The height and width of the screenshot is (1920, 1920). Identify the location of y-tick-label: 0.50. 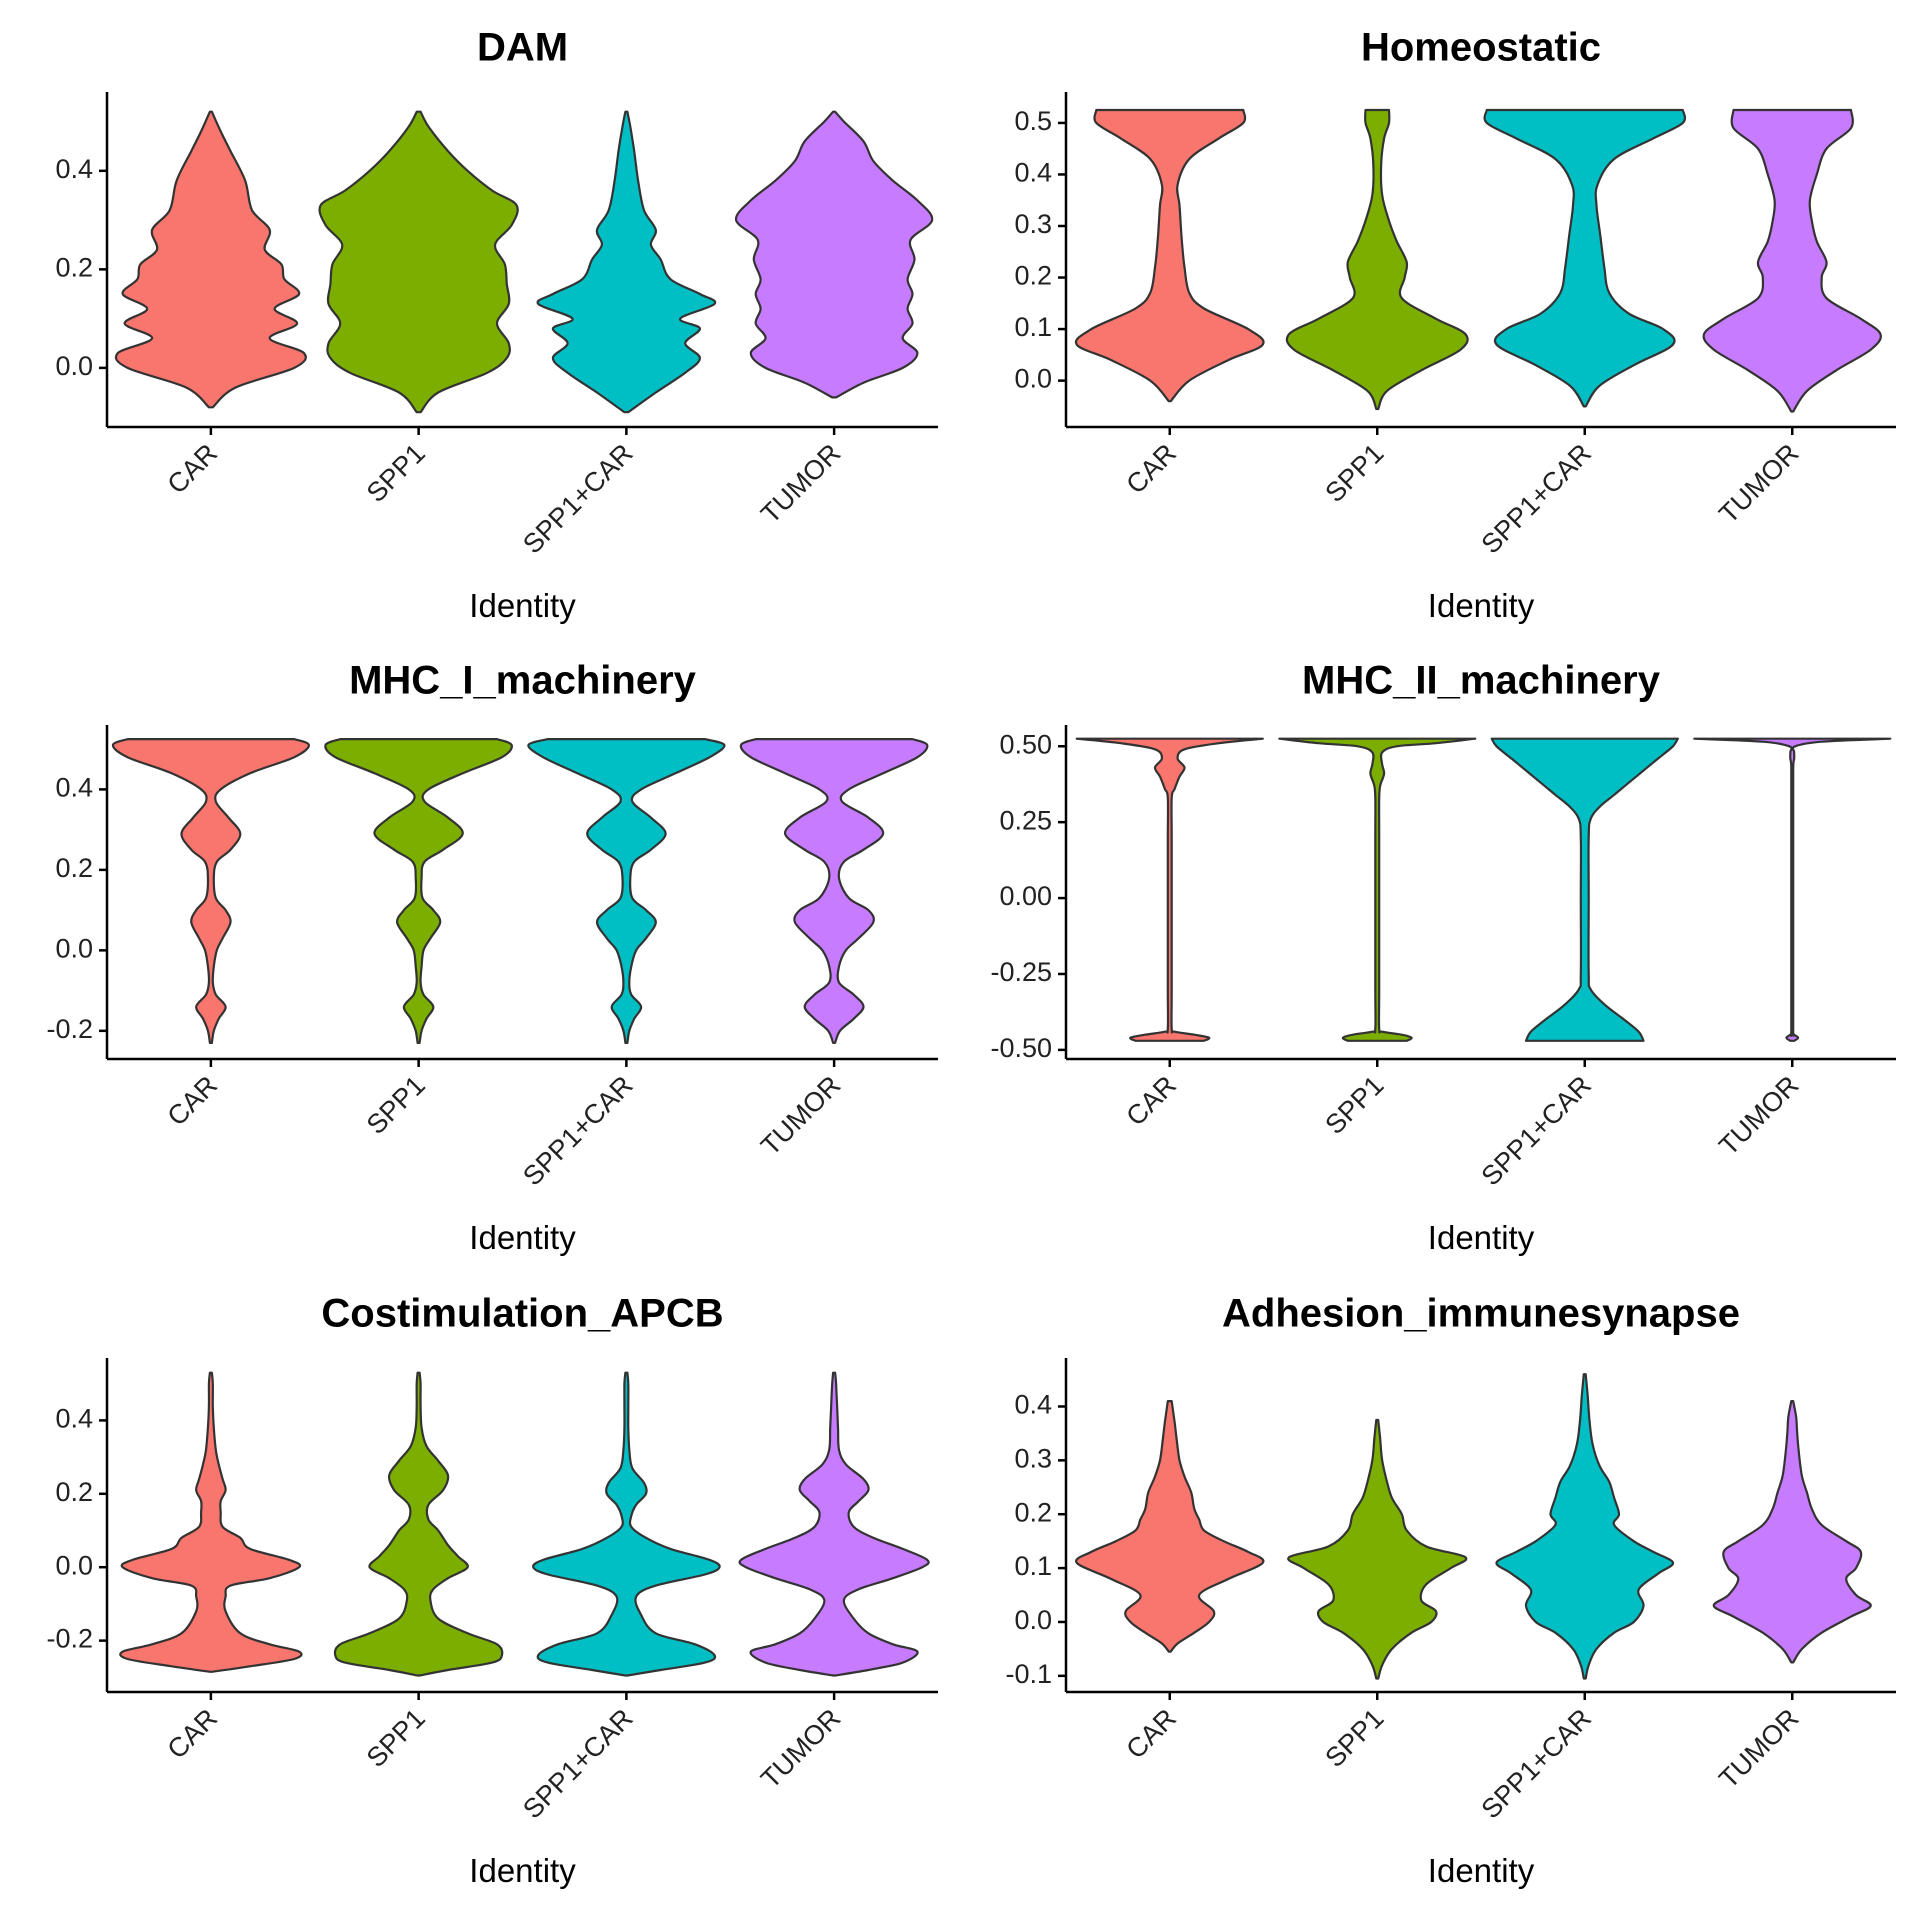
(1025, 744).